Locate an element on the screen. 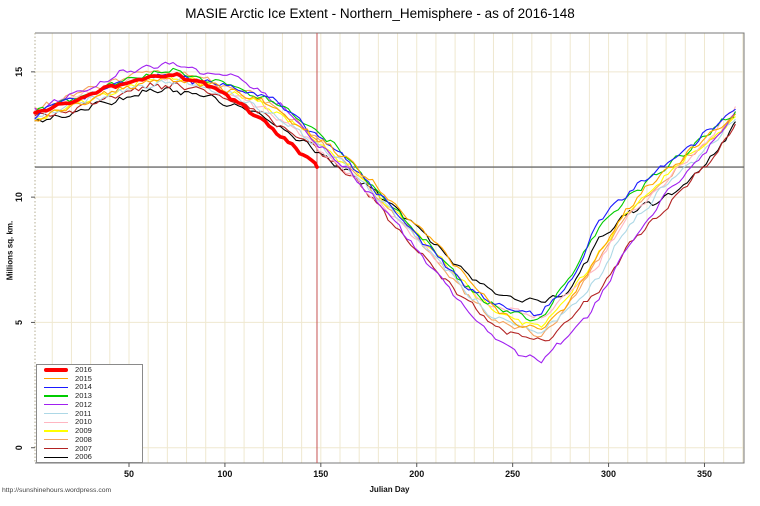  legend-item-2015: 2015 is located at coordinates (89, 378).